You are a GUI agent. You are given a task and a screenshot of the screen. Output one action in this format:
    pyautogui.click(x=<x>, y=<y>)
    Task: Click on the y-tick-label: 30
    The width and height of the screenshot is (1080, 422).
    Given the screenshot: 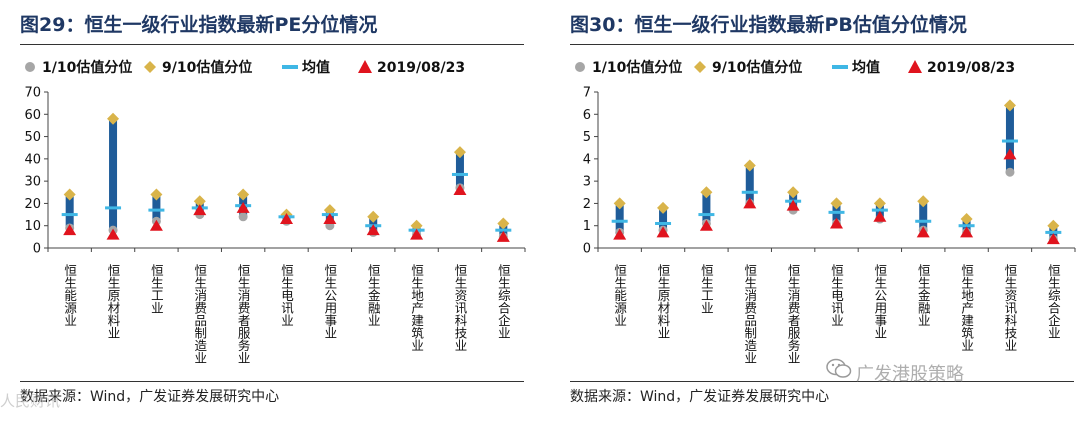 What is the action you would take?
    pyautogui.click(x=32, y=182)
    